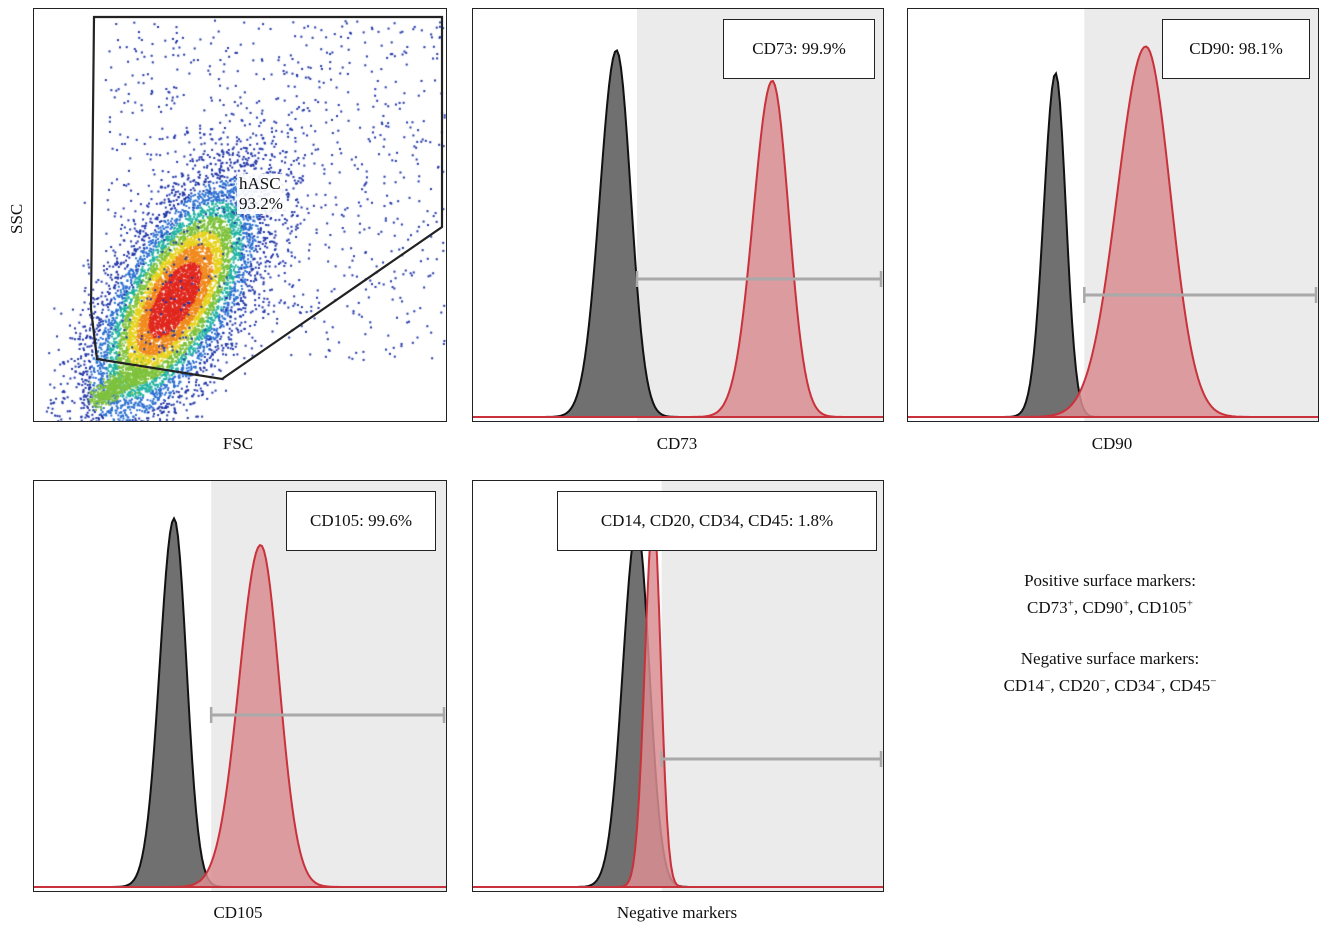 Image resolution: width=1324 pixels, height=934 pixels. Describe the element at coordinates (260, 183) in the screenshot. I see `gate-name: hASC` at that location.